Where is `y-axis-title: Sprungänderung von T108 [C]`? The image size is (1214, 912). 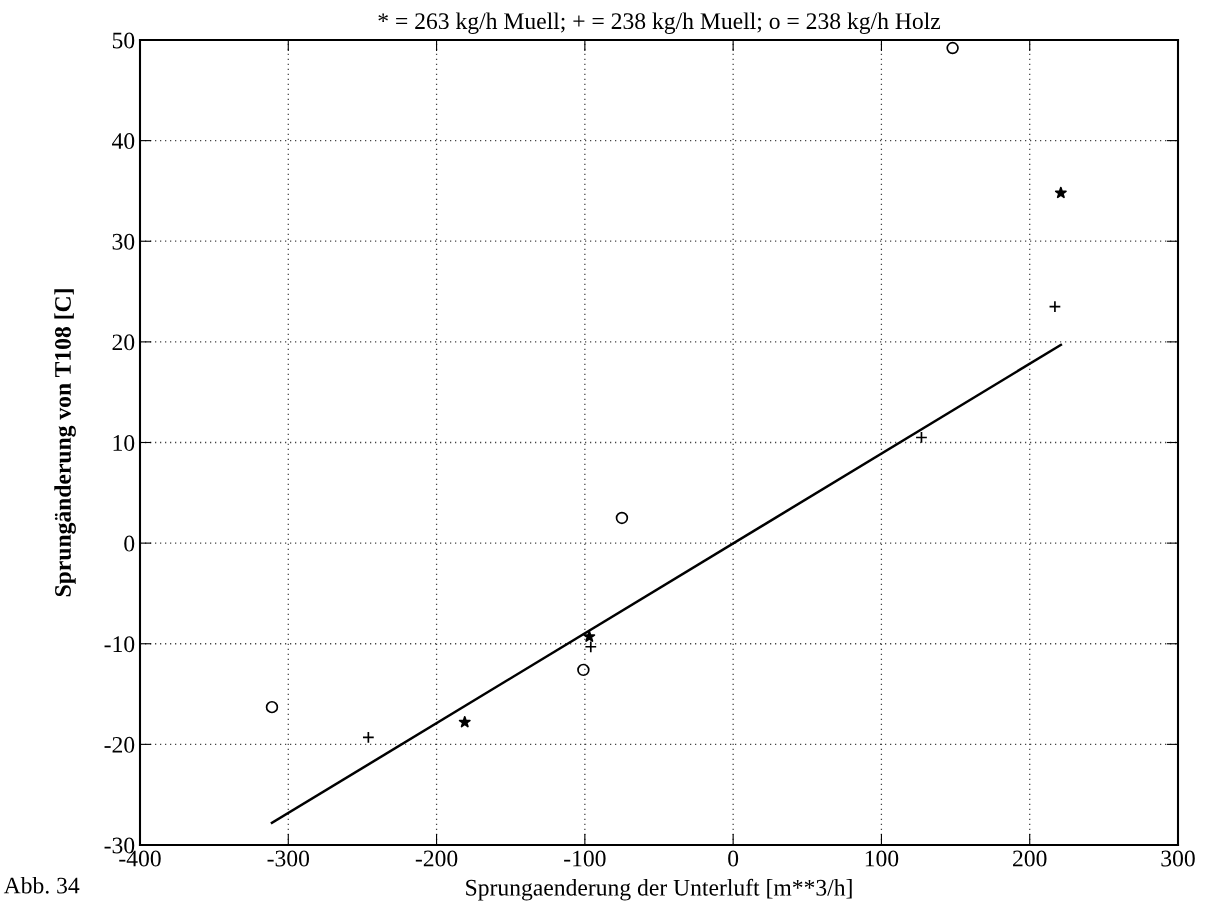
y-axis-title: Sprungänderung von T108 [C] is located at coordinates (65, 443).